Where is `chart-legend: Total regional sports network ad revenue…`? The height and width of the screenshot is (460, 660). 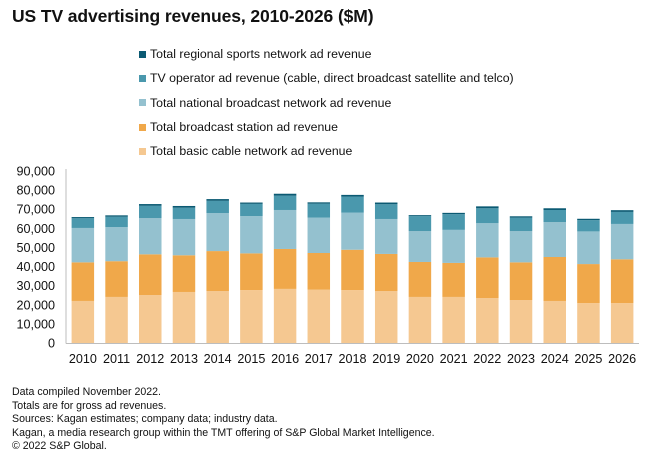
chart-legend: Total regional sports network ad revenue… is located at coordinates (326, 102).